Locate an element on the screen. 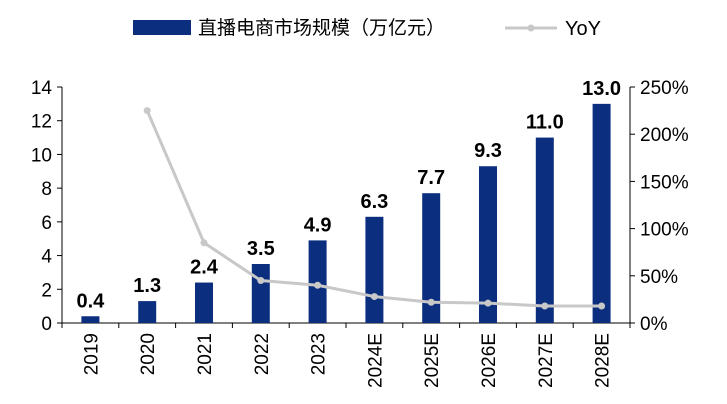 The height and width of the screenshot is (404, 727). y-left-tick-label: 8 is located at coordinates (46, 189).